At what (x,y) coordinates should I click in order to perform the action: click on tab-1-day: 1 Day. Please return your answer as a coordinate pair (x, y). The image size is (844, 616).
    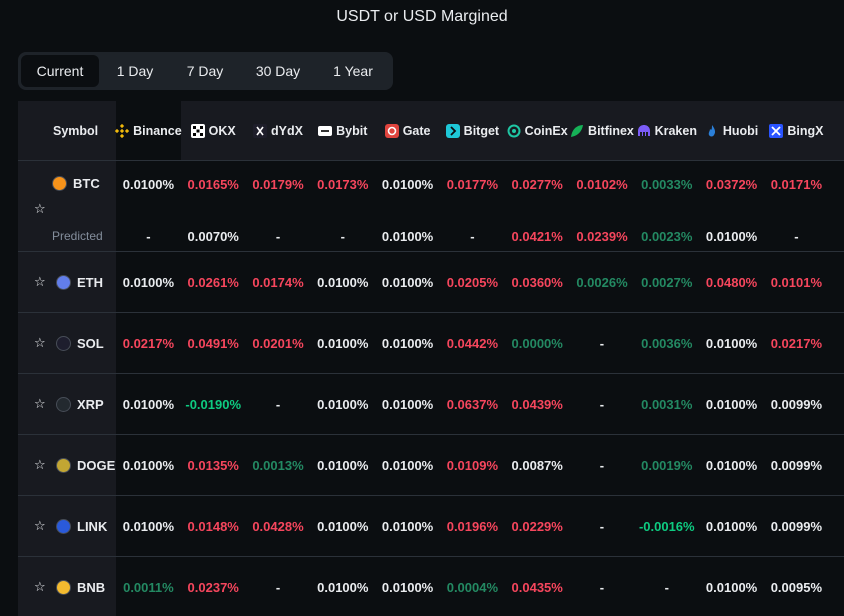
    Looking at the image, I should click on (135, 71).